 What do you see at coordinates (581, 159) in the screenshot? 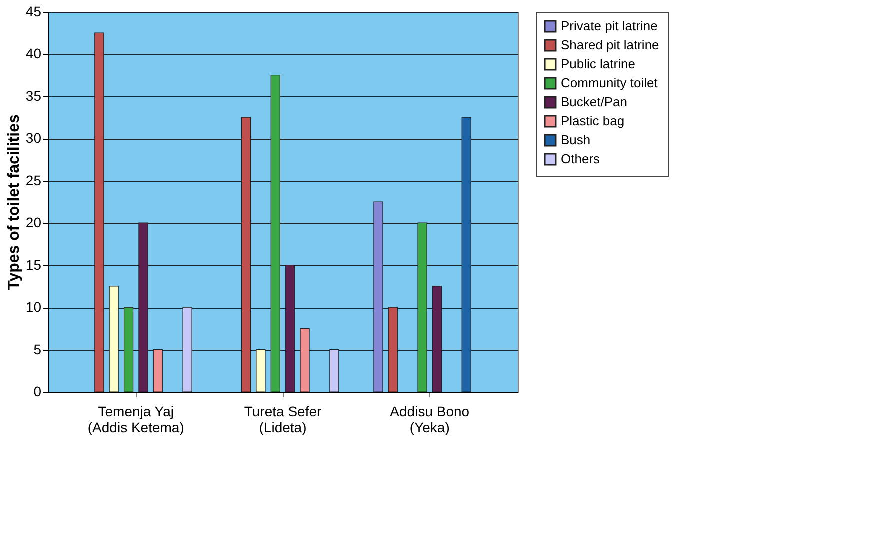
I see `legend-label: Others` at bounding box center [581, 159].